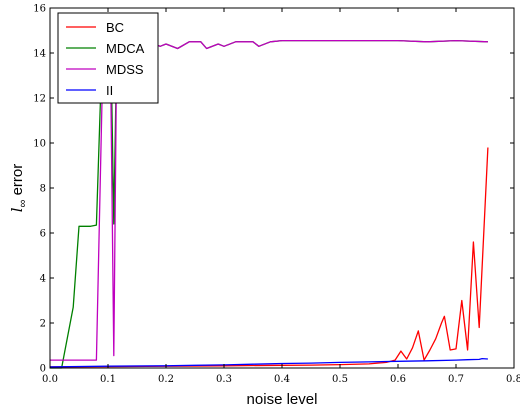 This screenshot has height=411, width=520. What do you see at coordinates (398, 379) in the screenshot?
I see `x-tick-label: 0.6` at bounding box center [398, 379].